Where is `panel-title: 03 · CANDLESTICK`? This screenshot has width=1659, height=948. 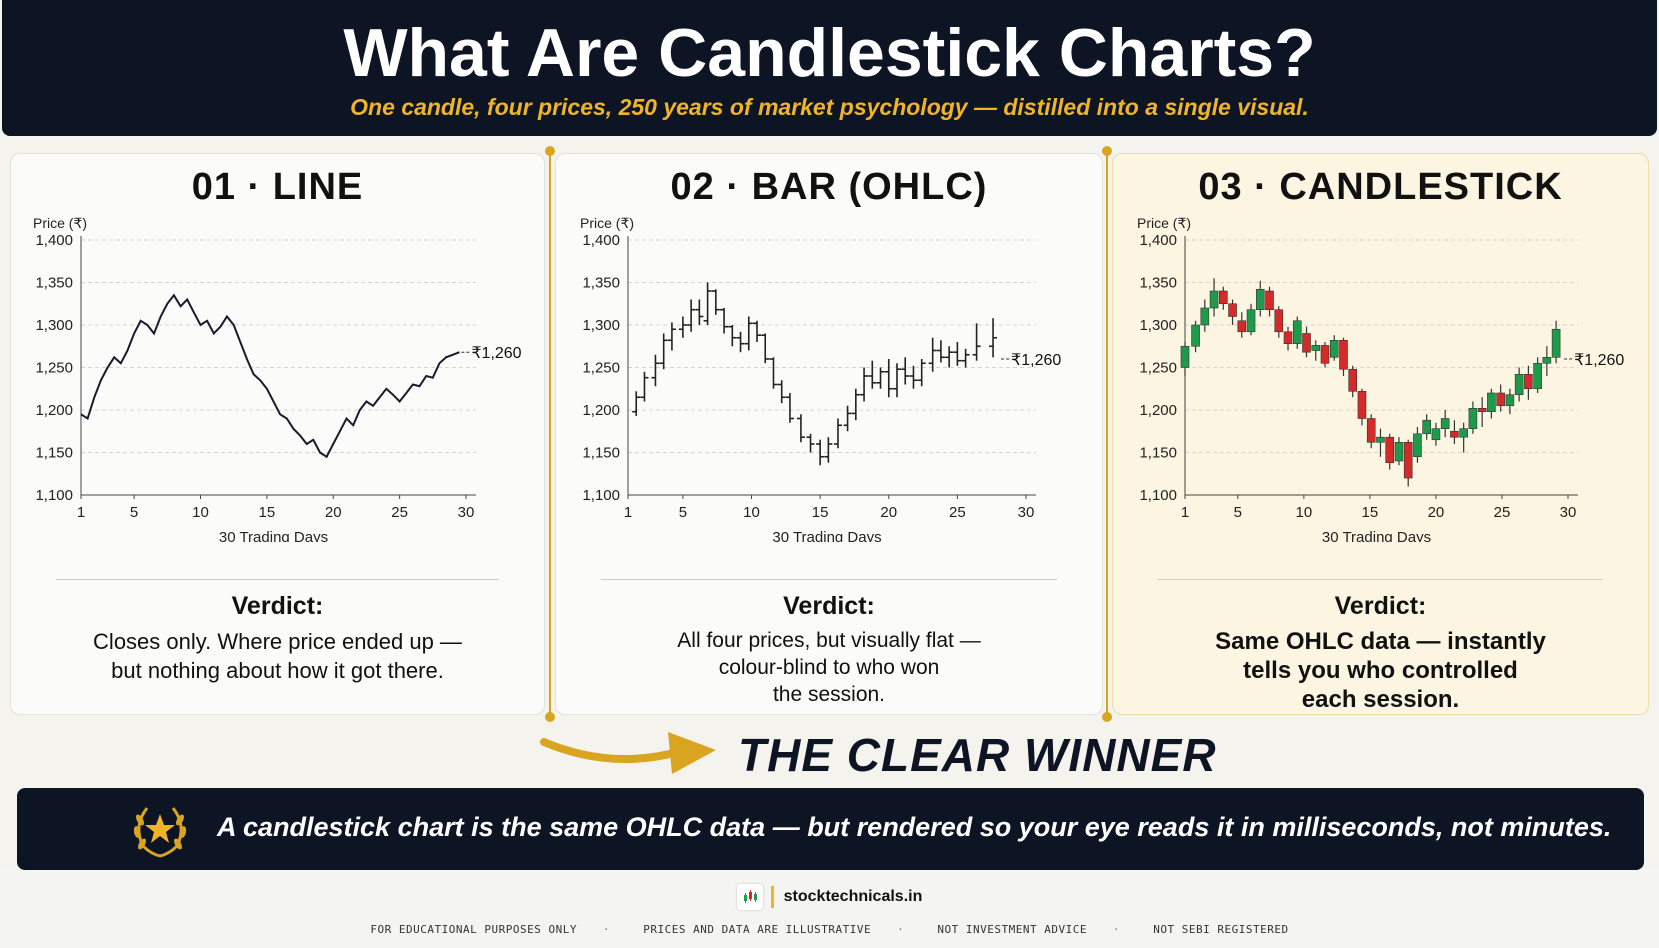 panel-title: 03 · CANDLESTICK is located at coordinates (1380, 187).